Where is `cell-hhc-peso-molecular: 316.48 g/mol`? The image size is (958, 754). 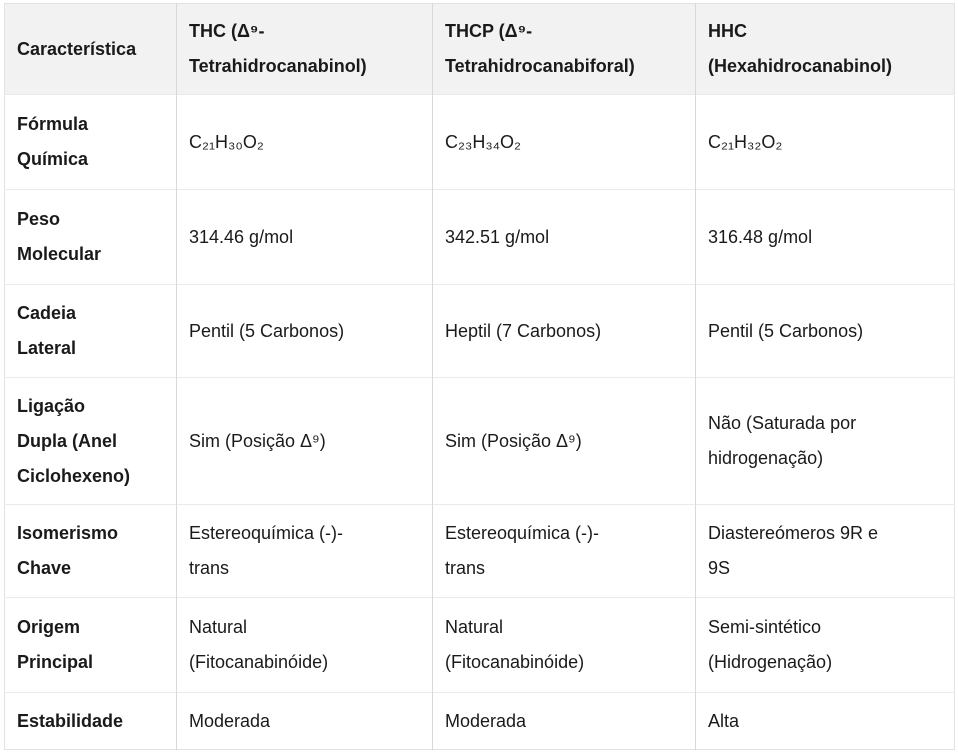
cell-hhc-peso-molecular: 316.48 g/mol is located at coordinates (825, 237).